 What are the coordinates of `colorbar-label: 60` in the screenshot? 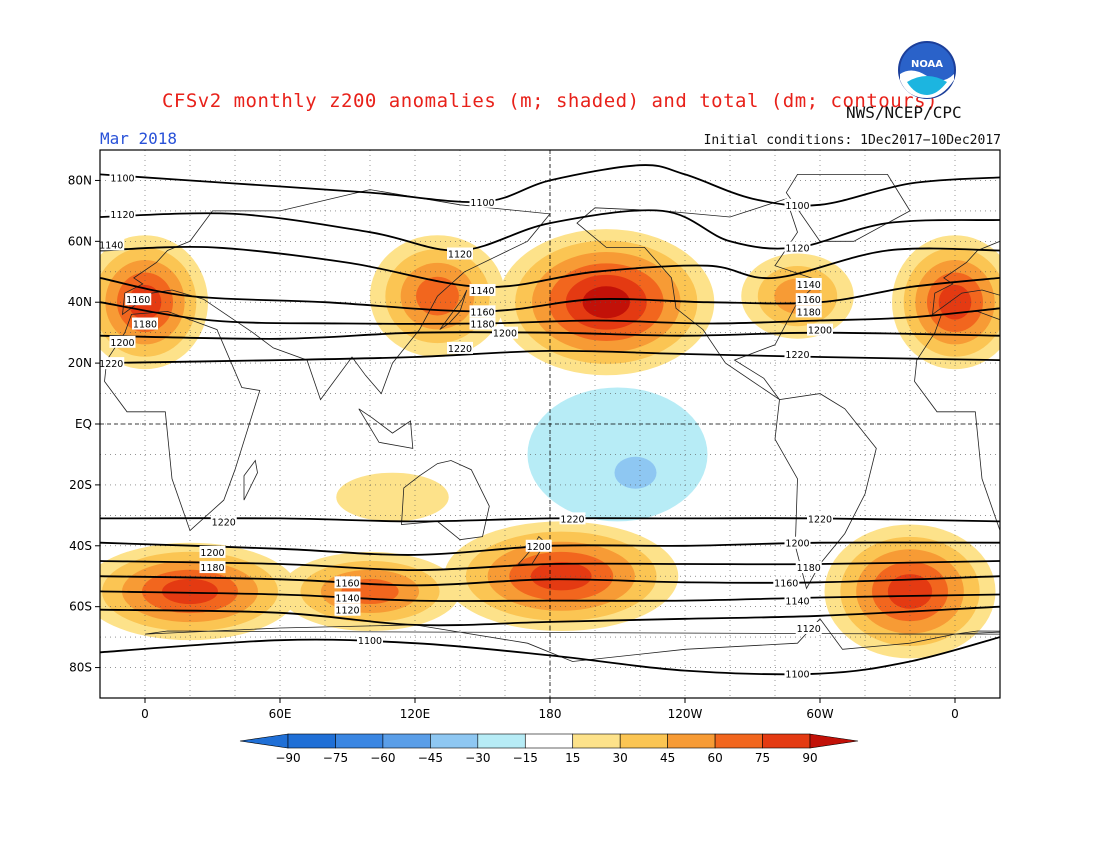 It's located at (714, 758).